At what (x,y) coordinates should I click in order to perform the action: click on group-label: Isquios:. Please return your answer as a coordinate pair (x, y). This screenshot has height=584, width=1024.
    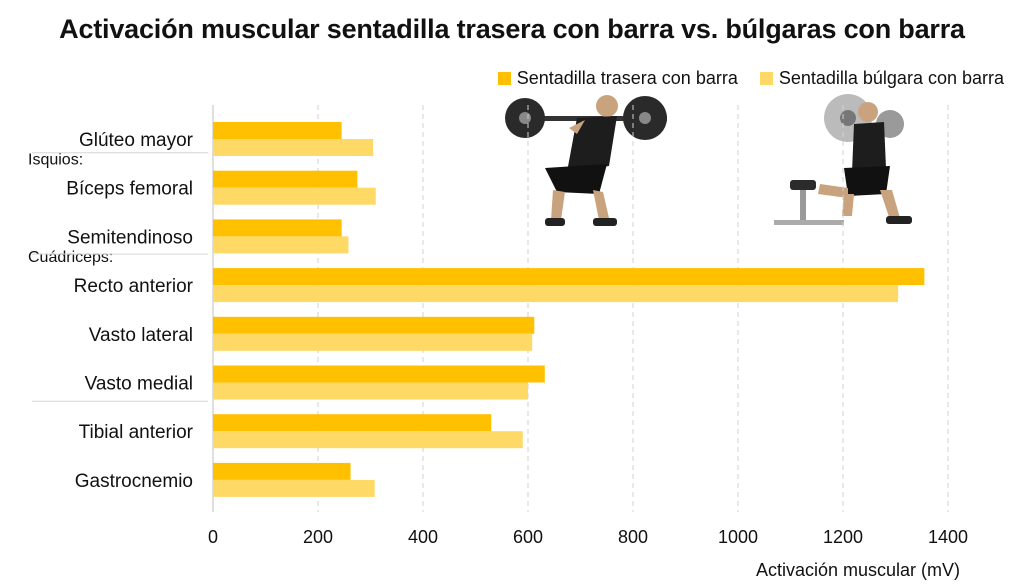
    Looking at the image, I should click on (55, 160).